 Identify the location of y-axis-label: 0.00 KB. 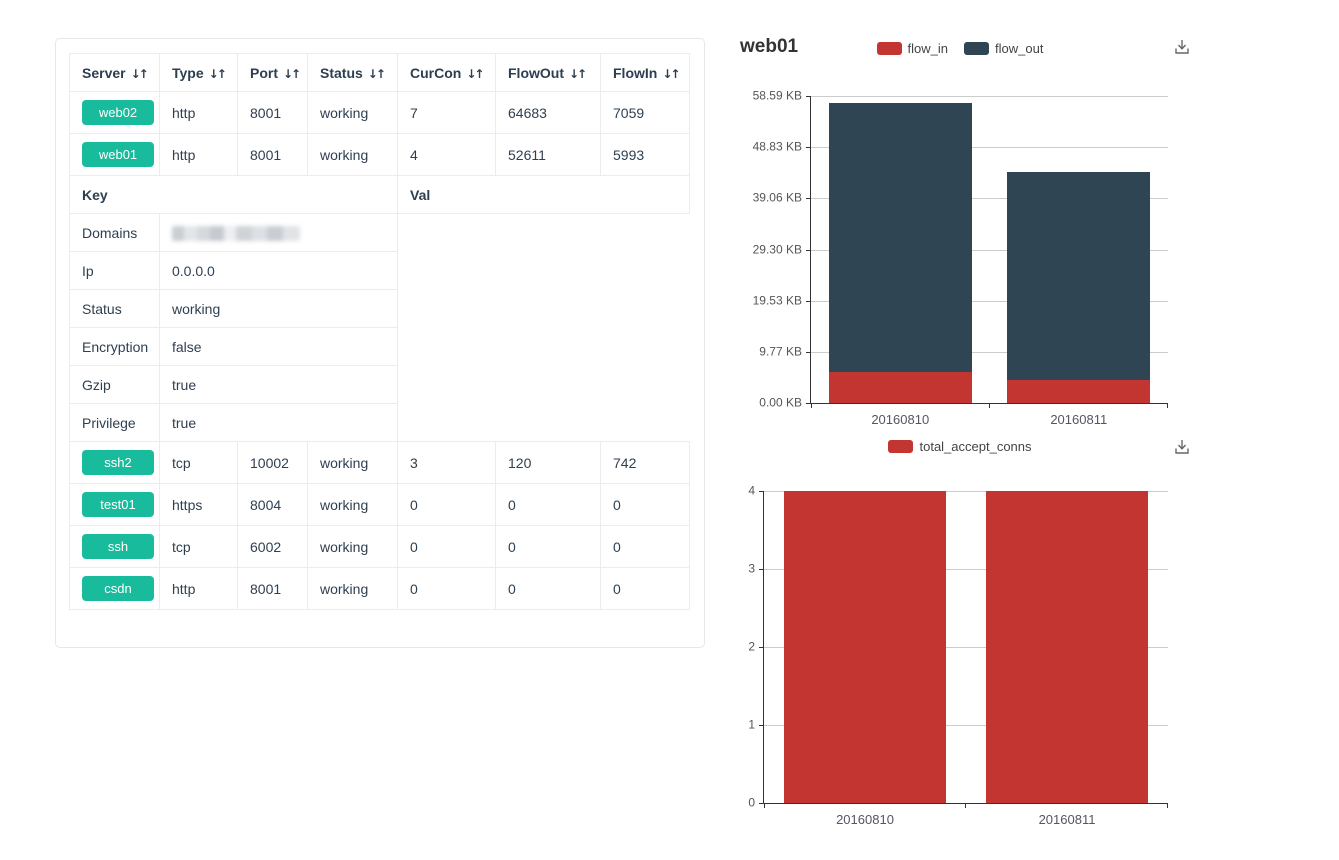
(780, 402).